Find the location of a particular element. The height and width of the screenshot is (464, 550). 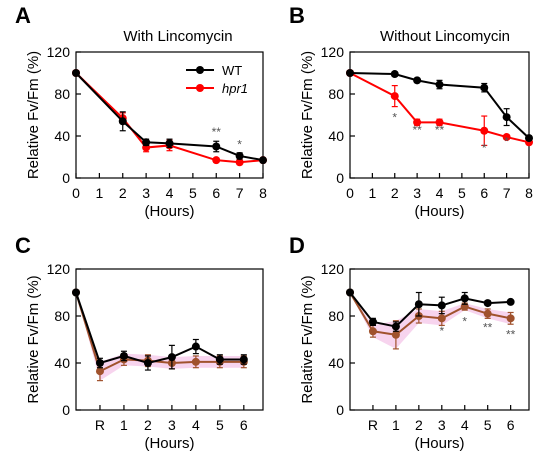

series-line is located at coordinates (159, 328).